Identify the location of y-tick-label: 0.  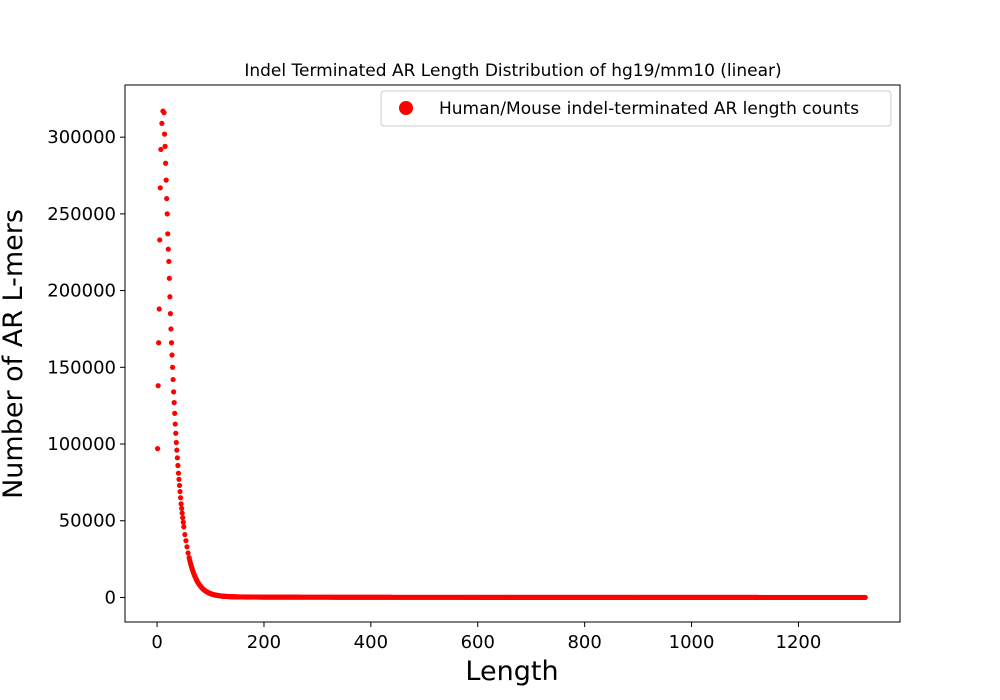
(110, 597).